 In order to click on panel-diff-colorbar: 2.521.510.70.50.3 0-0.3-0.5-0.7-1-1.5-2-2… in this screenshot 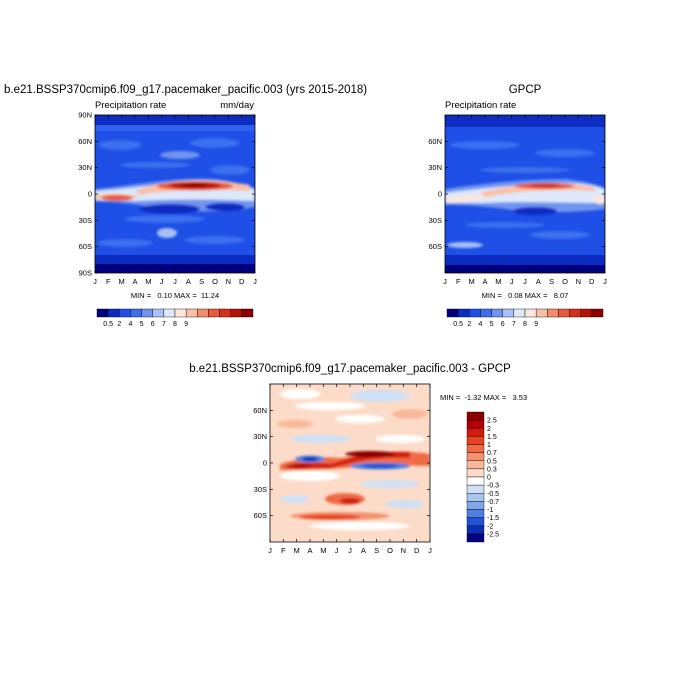, I will do `click(482, 477)`.